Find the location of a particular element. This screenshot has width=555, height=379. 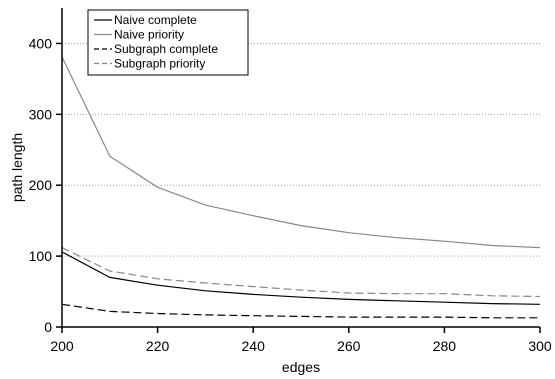

x-tick-label-260: 260 is located at coordinates (349, 346).